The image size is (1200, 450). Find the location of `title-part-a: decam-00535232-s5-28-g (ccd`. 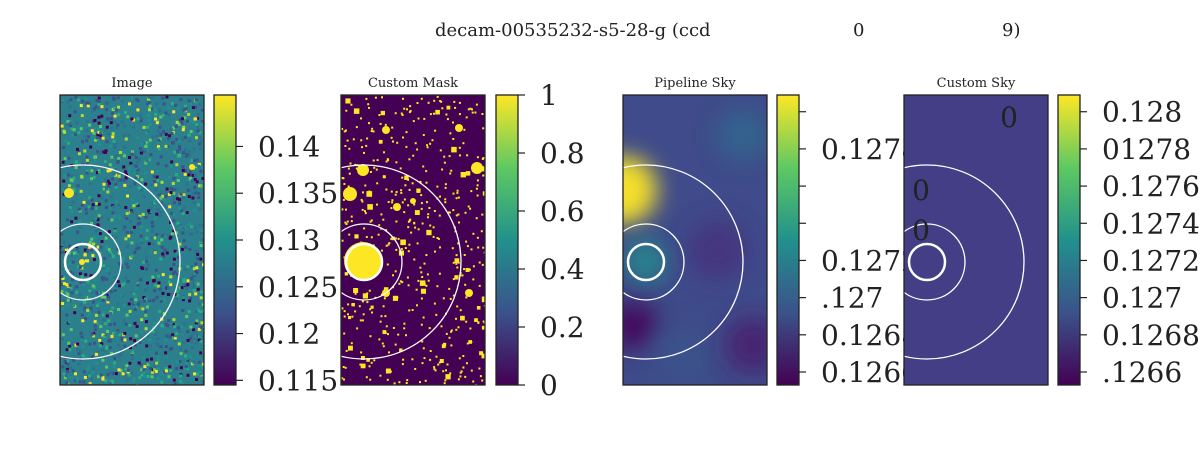

title-part-a: decam-00535232-s5-28-g (ccd is located at coordinates (573, 30).